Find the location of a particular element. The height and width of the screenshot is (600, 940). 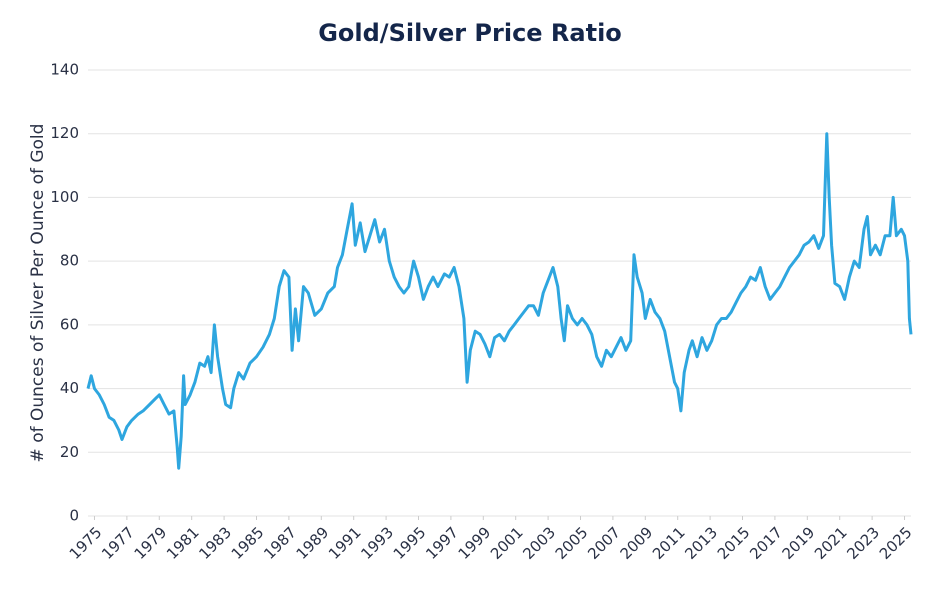

x-tick-label: 2013 is located at coordinates (701, 543).